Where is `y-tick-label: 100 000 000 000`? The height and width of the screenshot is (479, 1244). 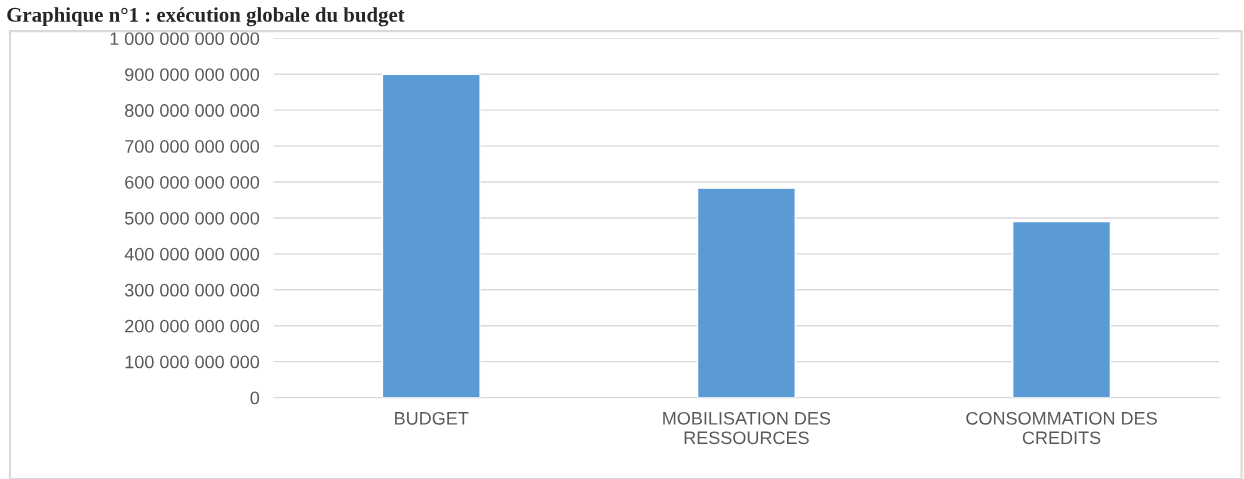 y-tick-label: 100 000 000 000 is located at coordinates (192, 362).